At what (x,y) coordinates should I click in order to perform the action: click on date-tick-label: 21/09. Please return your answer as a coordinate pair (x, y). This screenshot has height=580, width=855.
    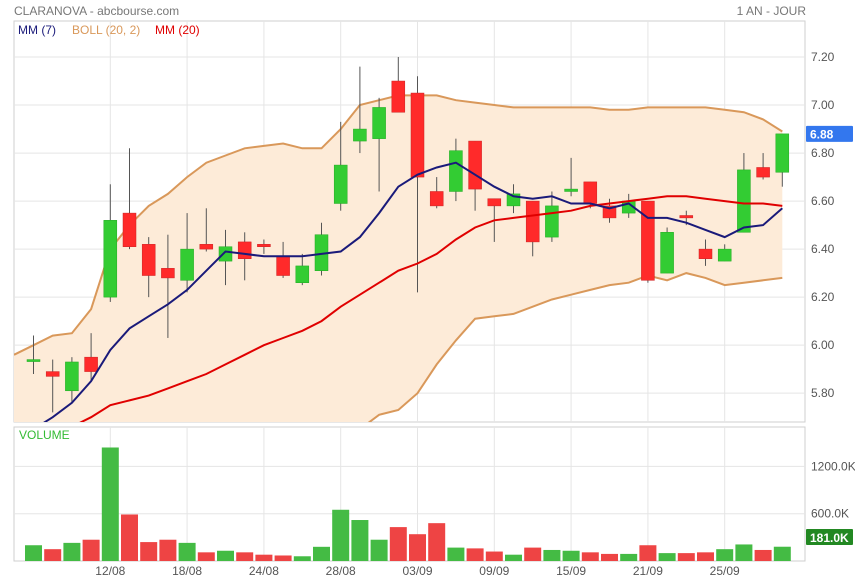
    Looking at the image, I should click on (648, 571).